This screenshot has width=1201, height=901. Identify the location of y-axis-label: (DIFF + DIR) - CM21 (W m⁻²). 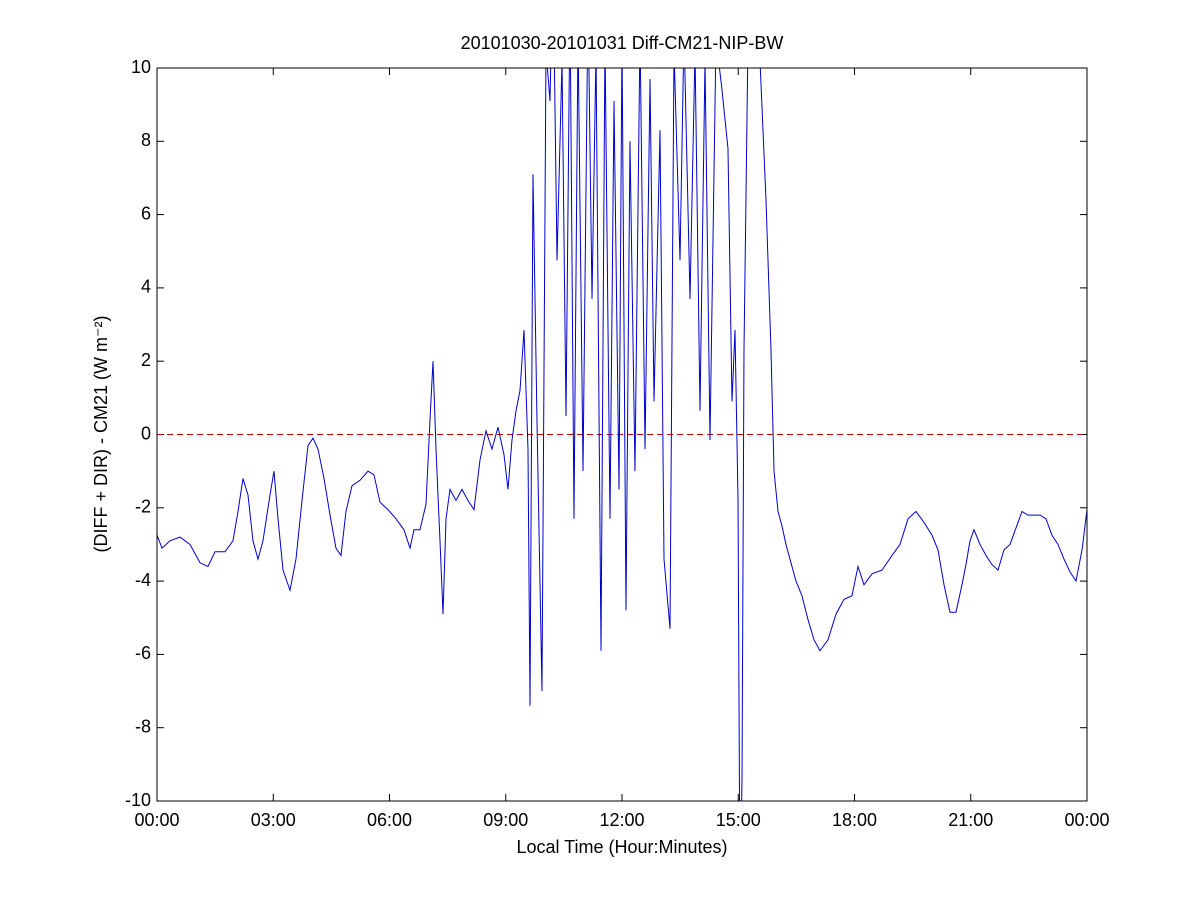
(101, 434).